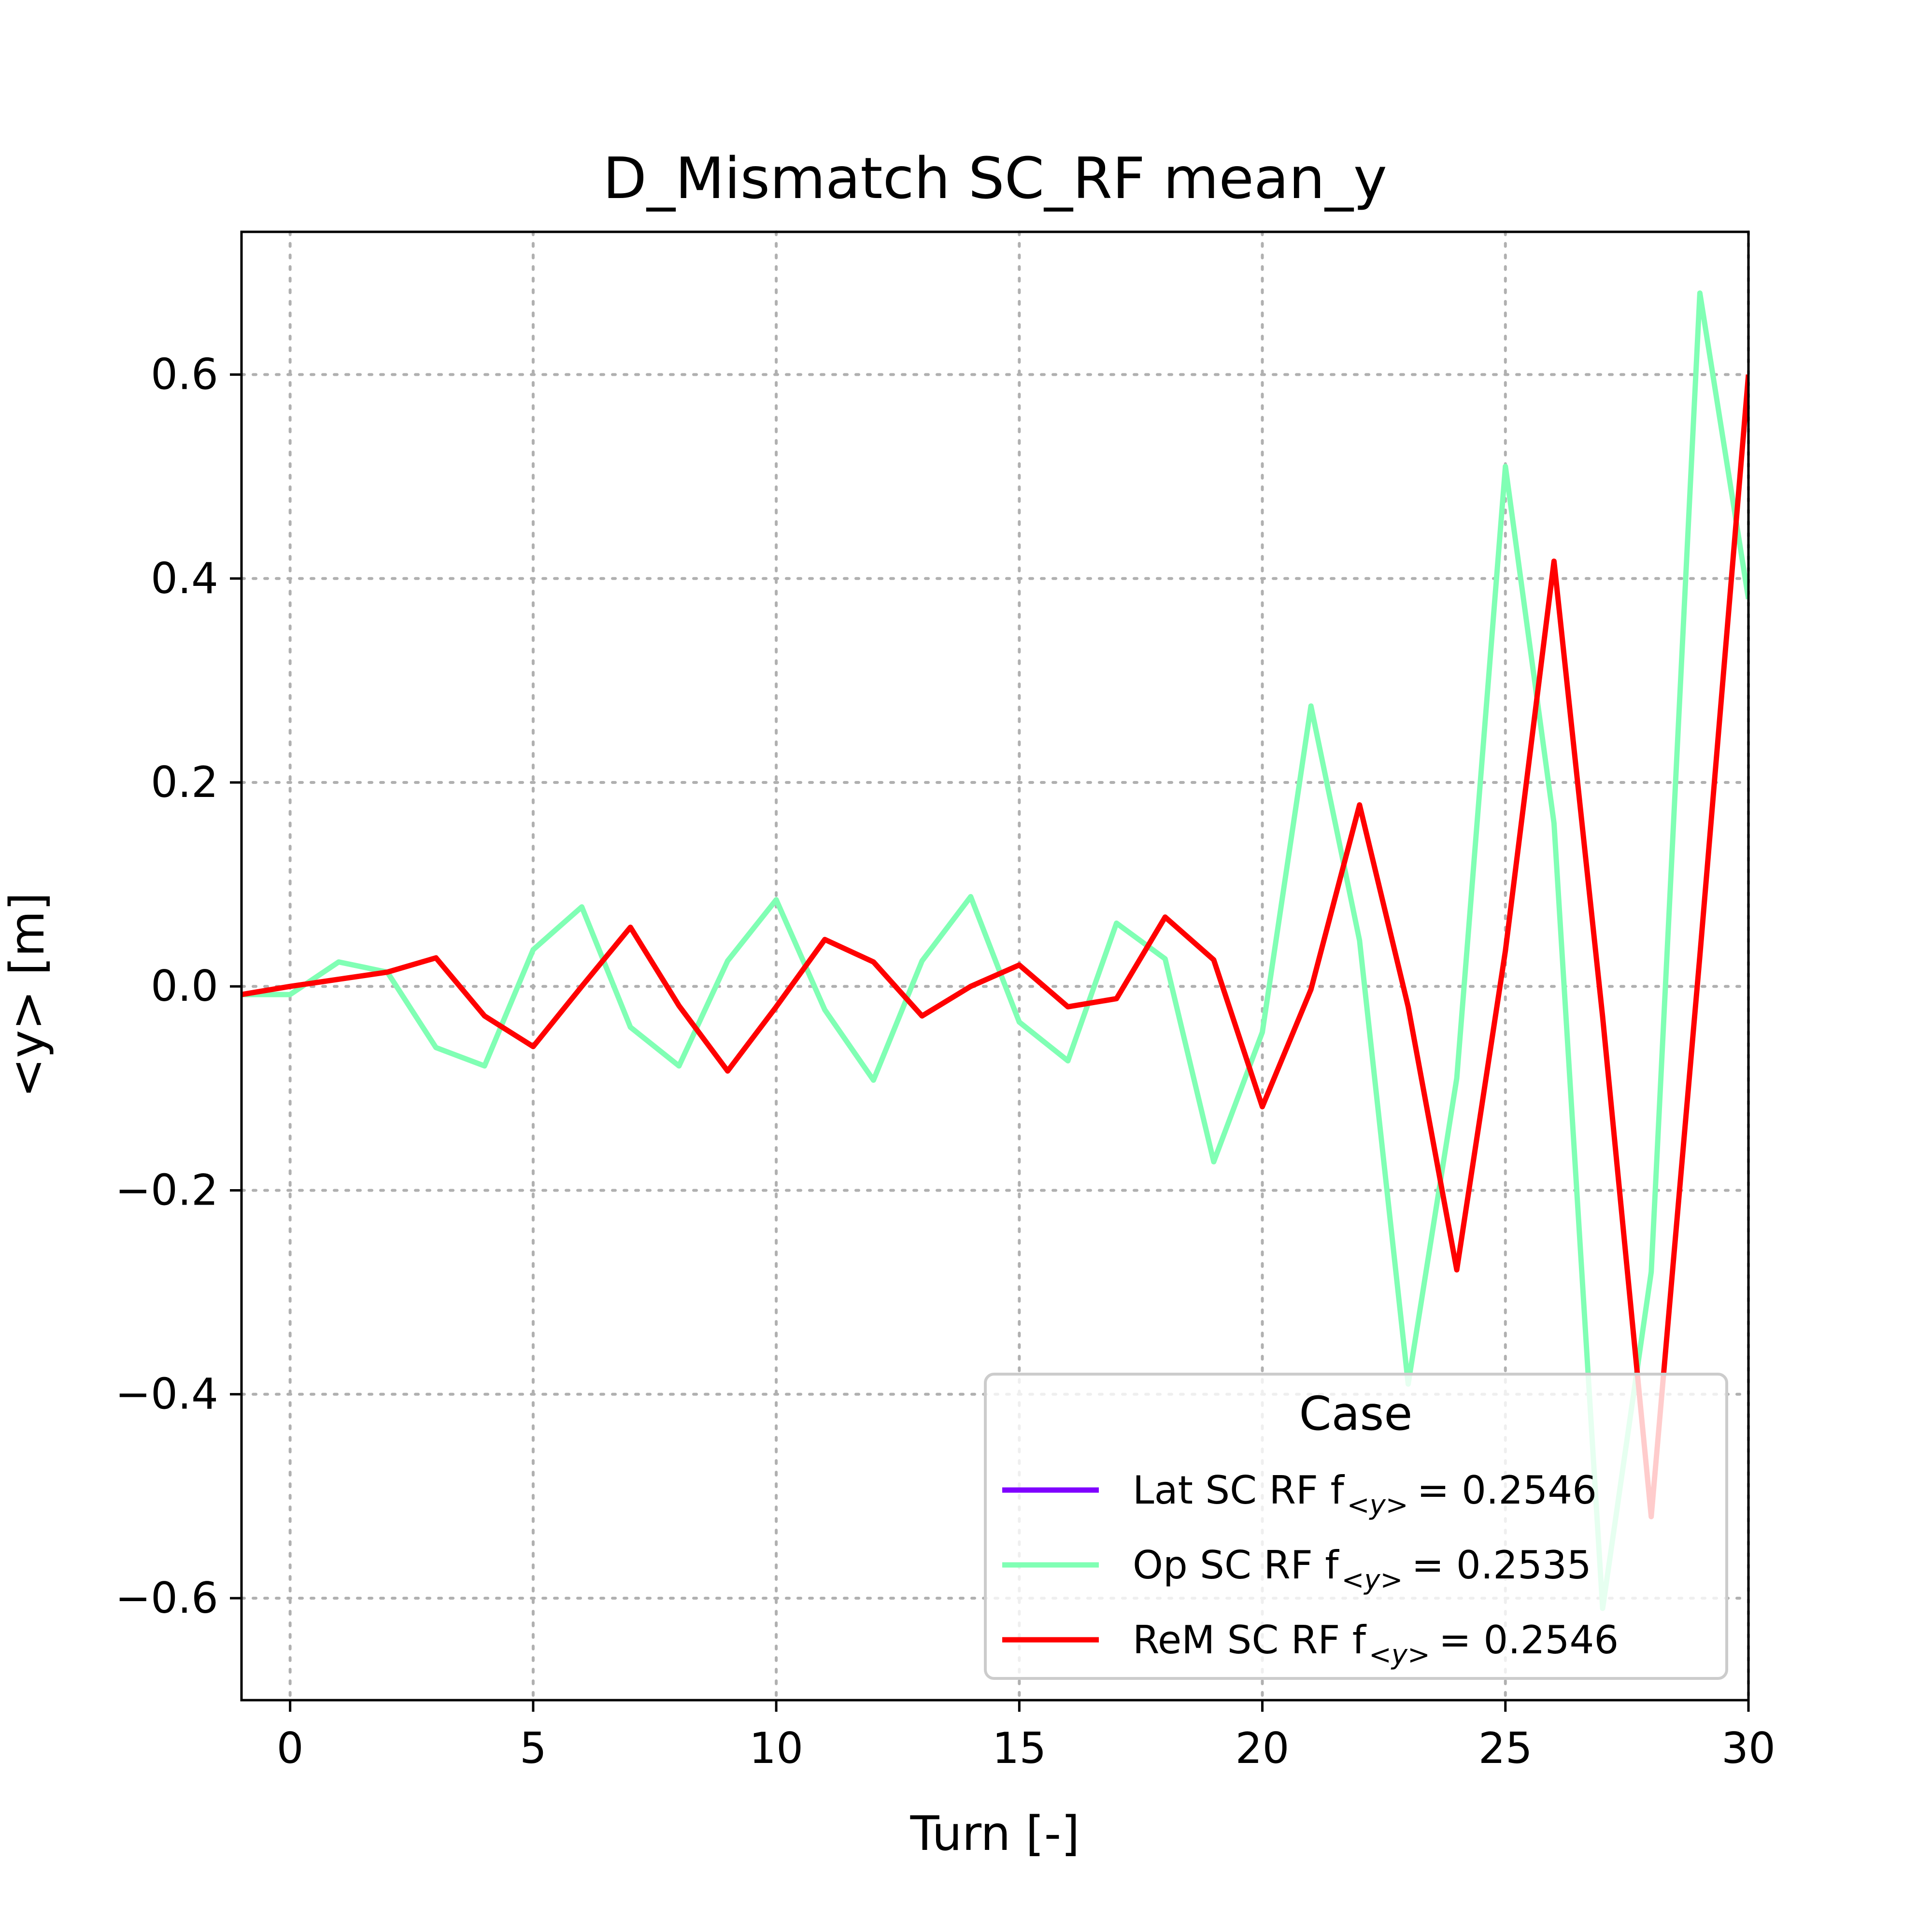  Describe the element at coordinates (290, 1748) in the screenshot. I see `x-tick-label: 0` at that location.